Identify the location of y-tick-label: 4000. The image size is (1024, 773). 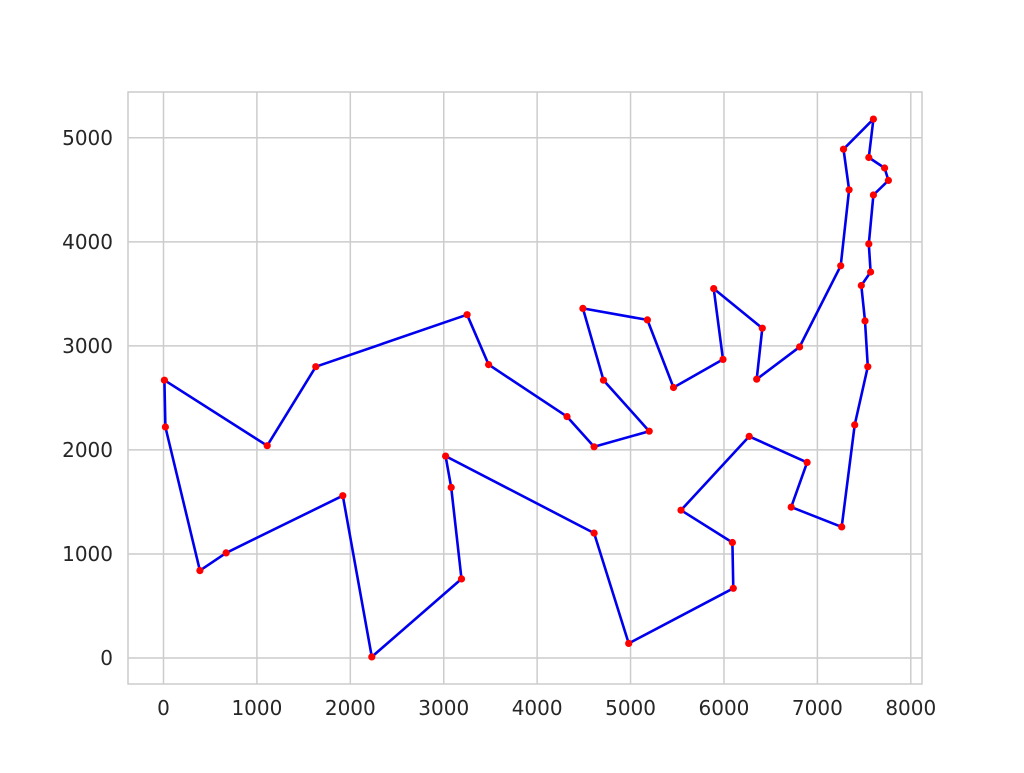
(87, 242).